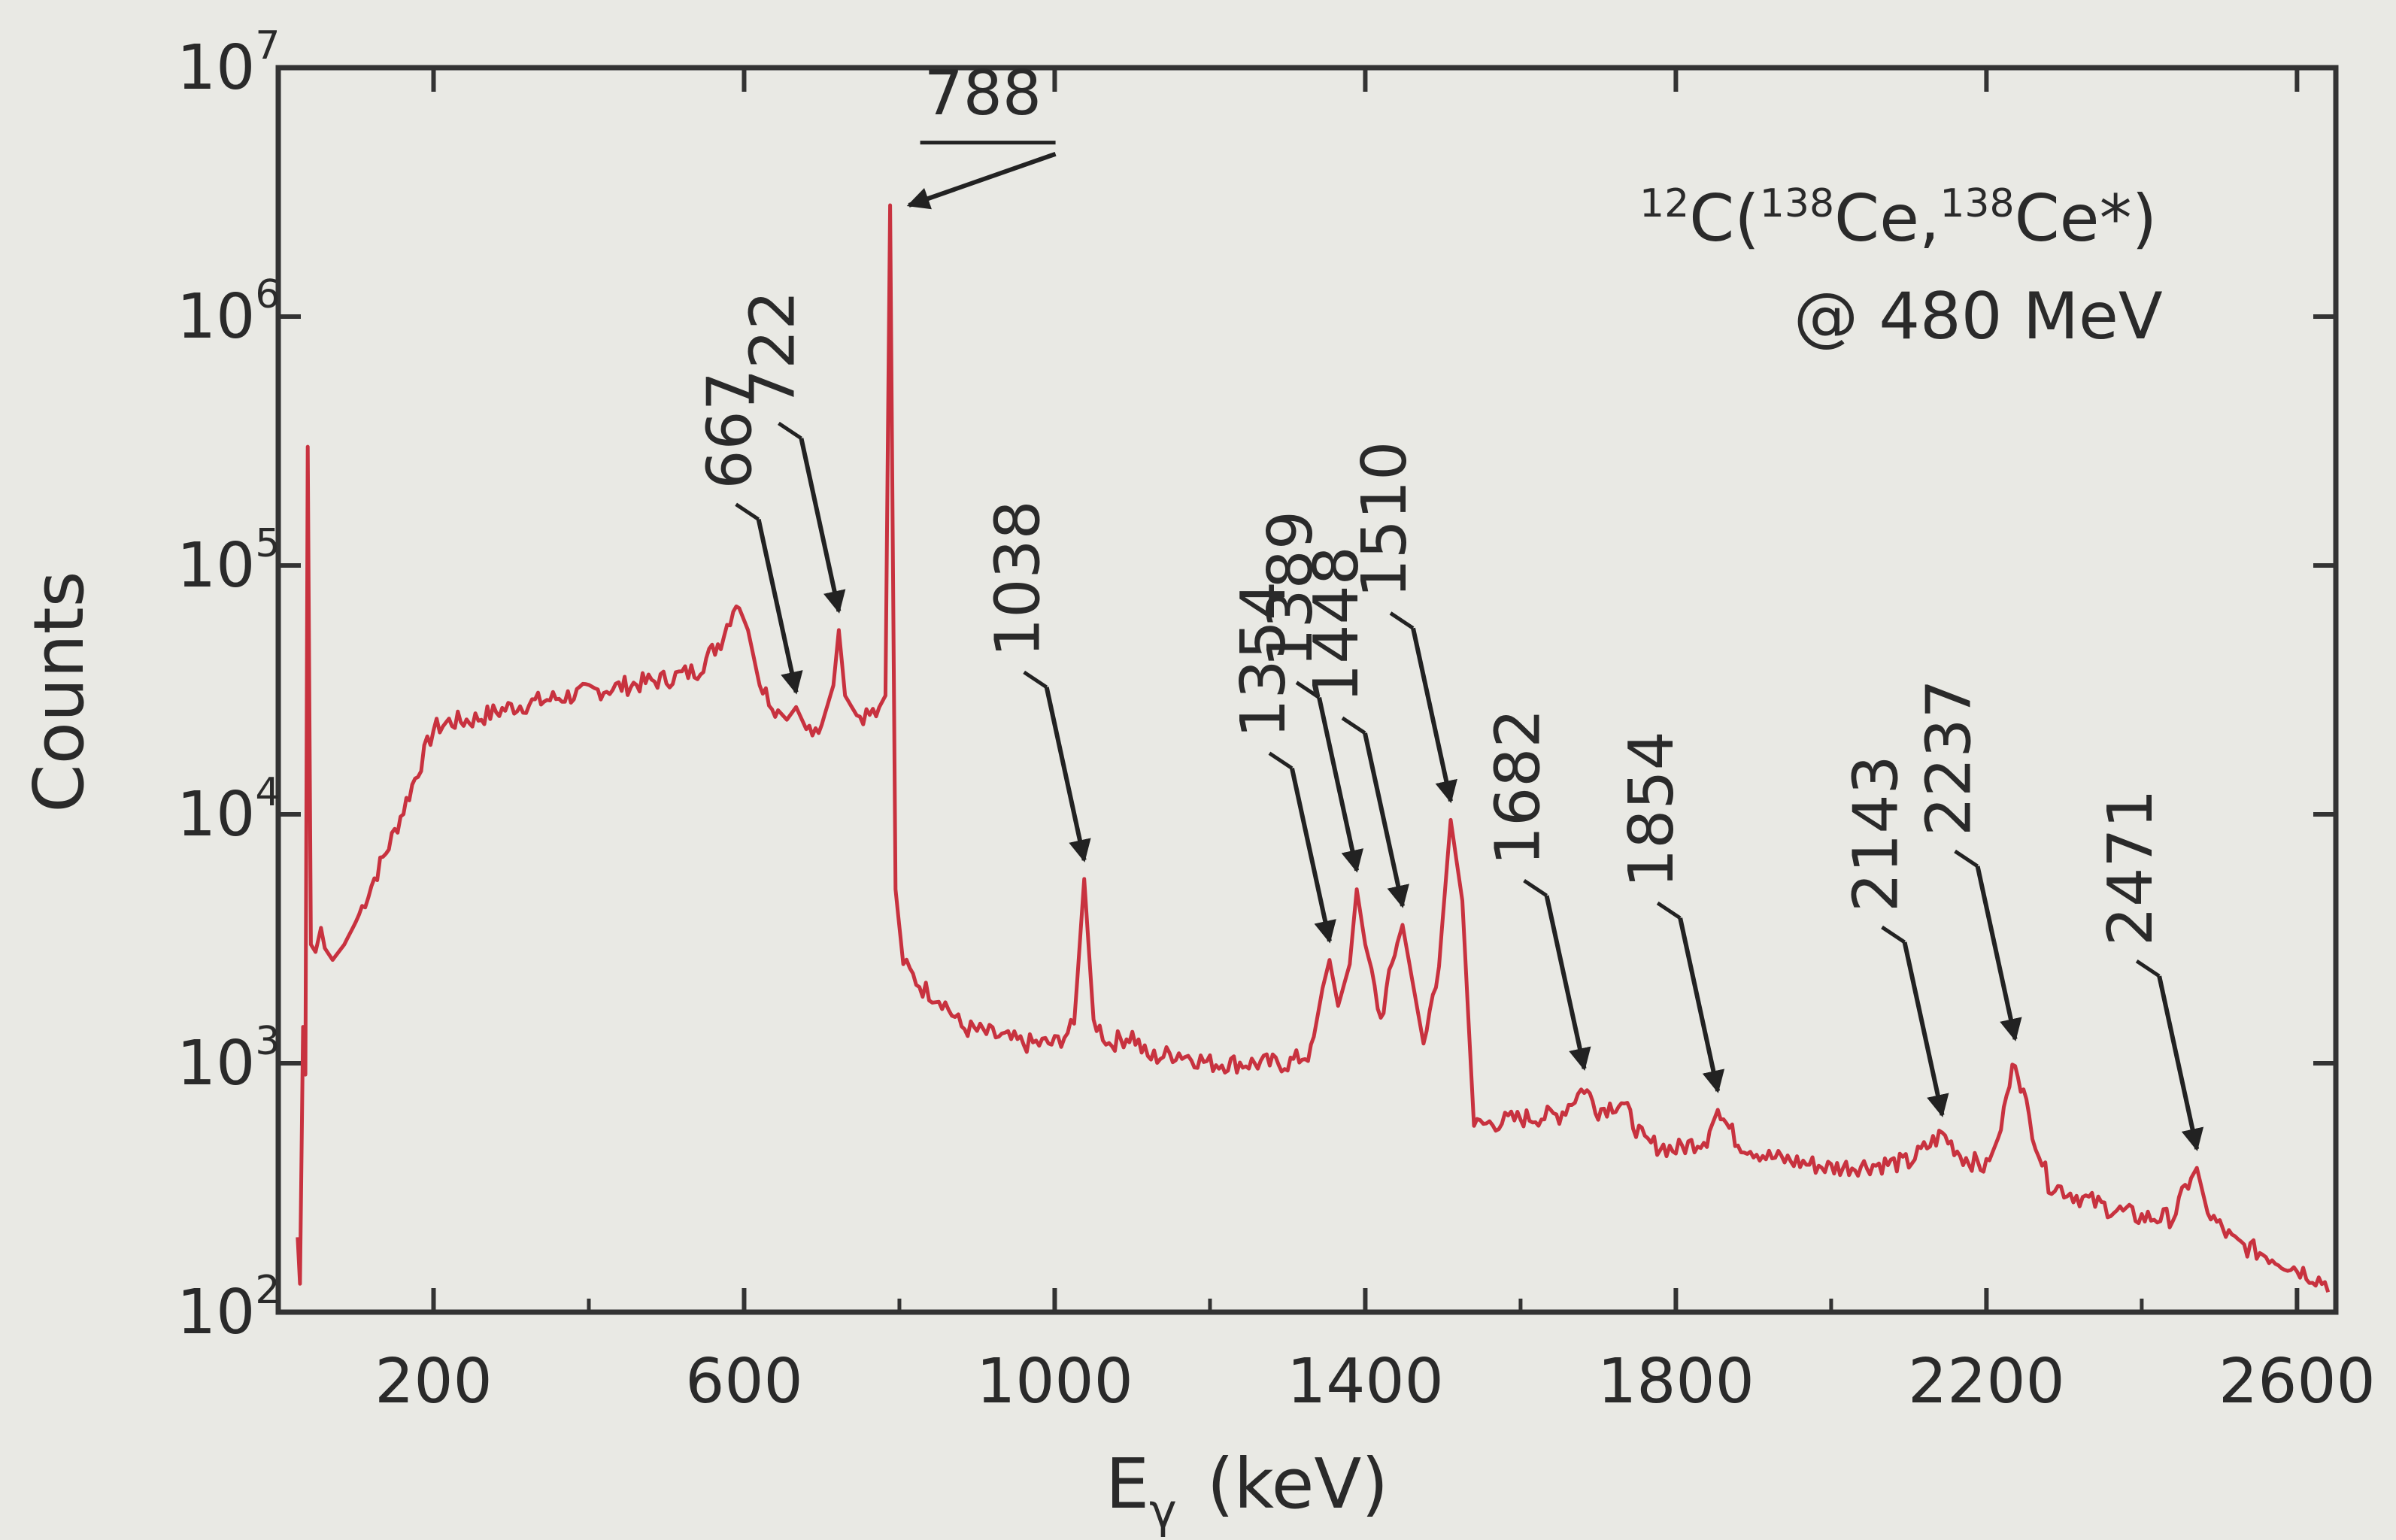 The width and height of the screenshot is (2396, 1540). I want to click on peak-label-1854: 1854, so click(1652, 810).